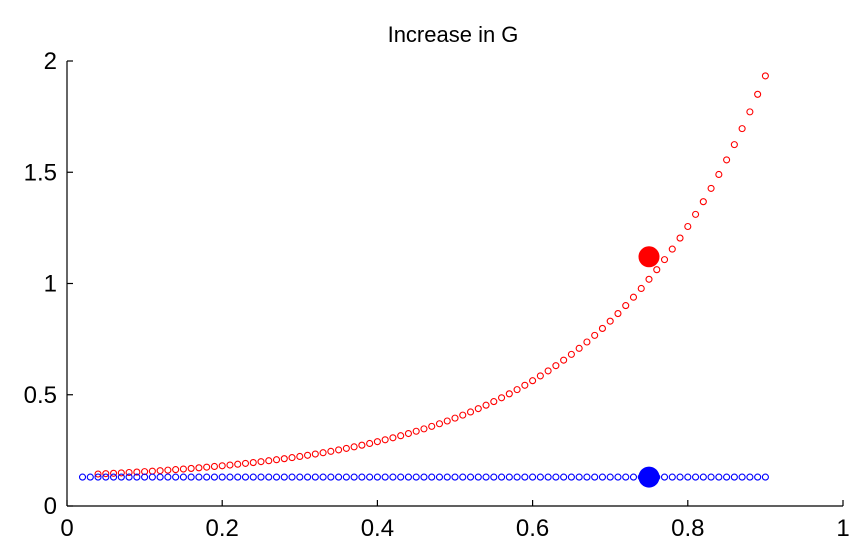  What do you see at coordinates (50, 61) in the screenshot?
I see `y-tick-label: 2` at bounding box center [50, 61].